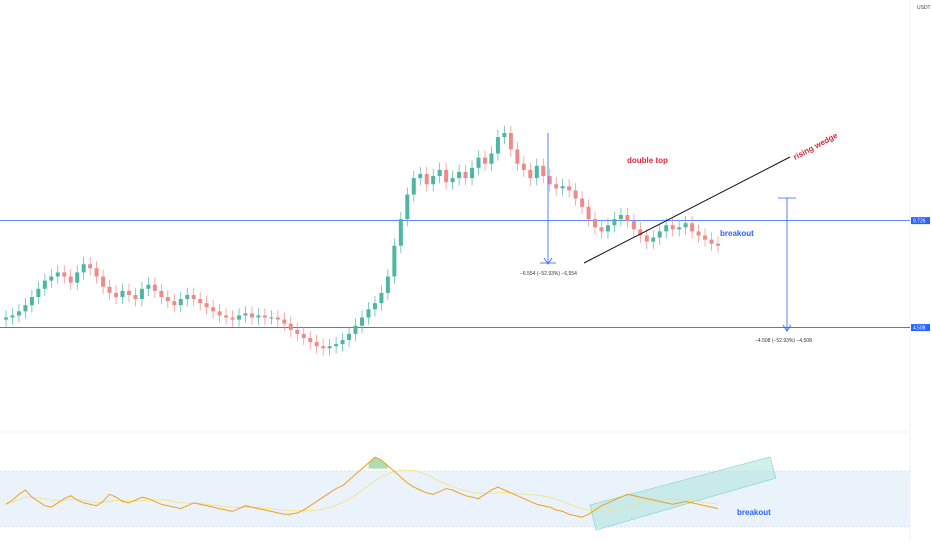  I want to click on rsi-line, so click(362, 487).